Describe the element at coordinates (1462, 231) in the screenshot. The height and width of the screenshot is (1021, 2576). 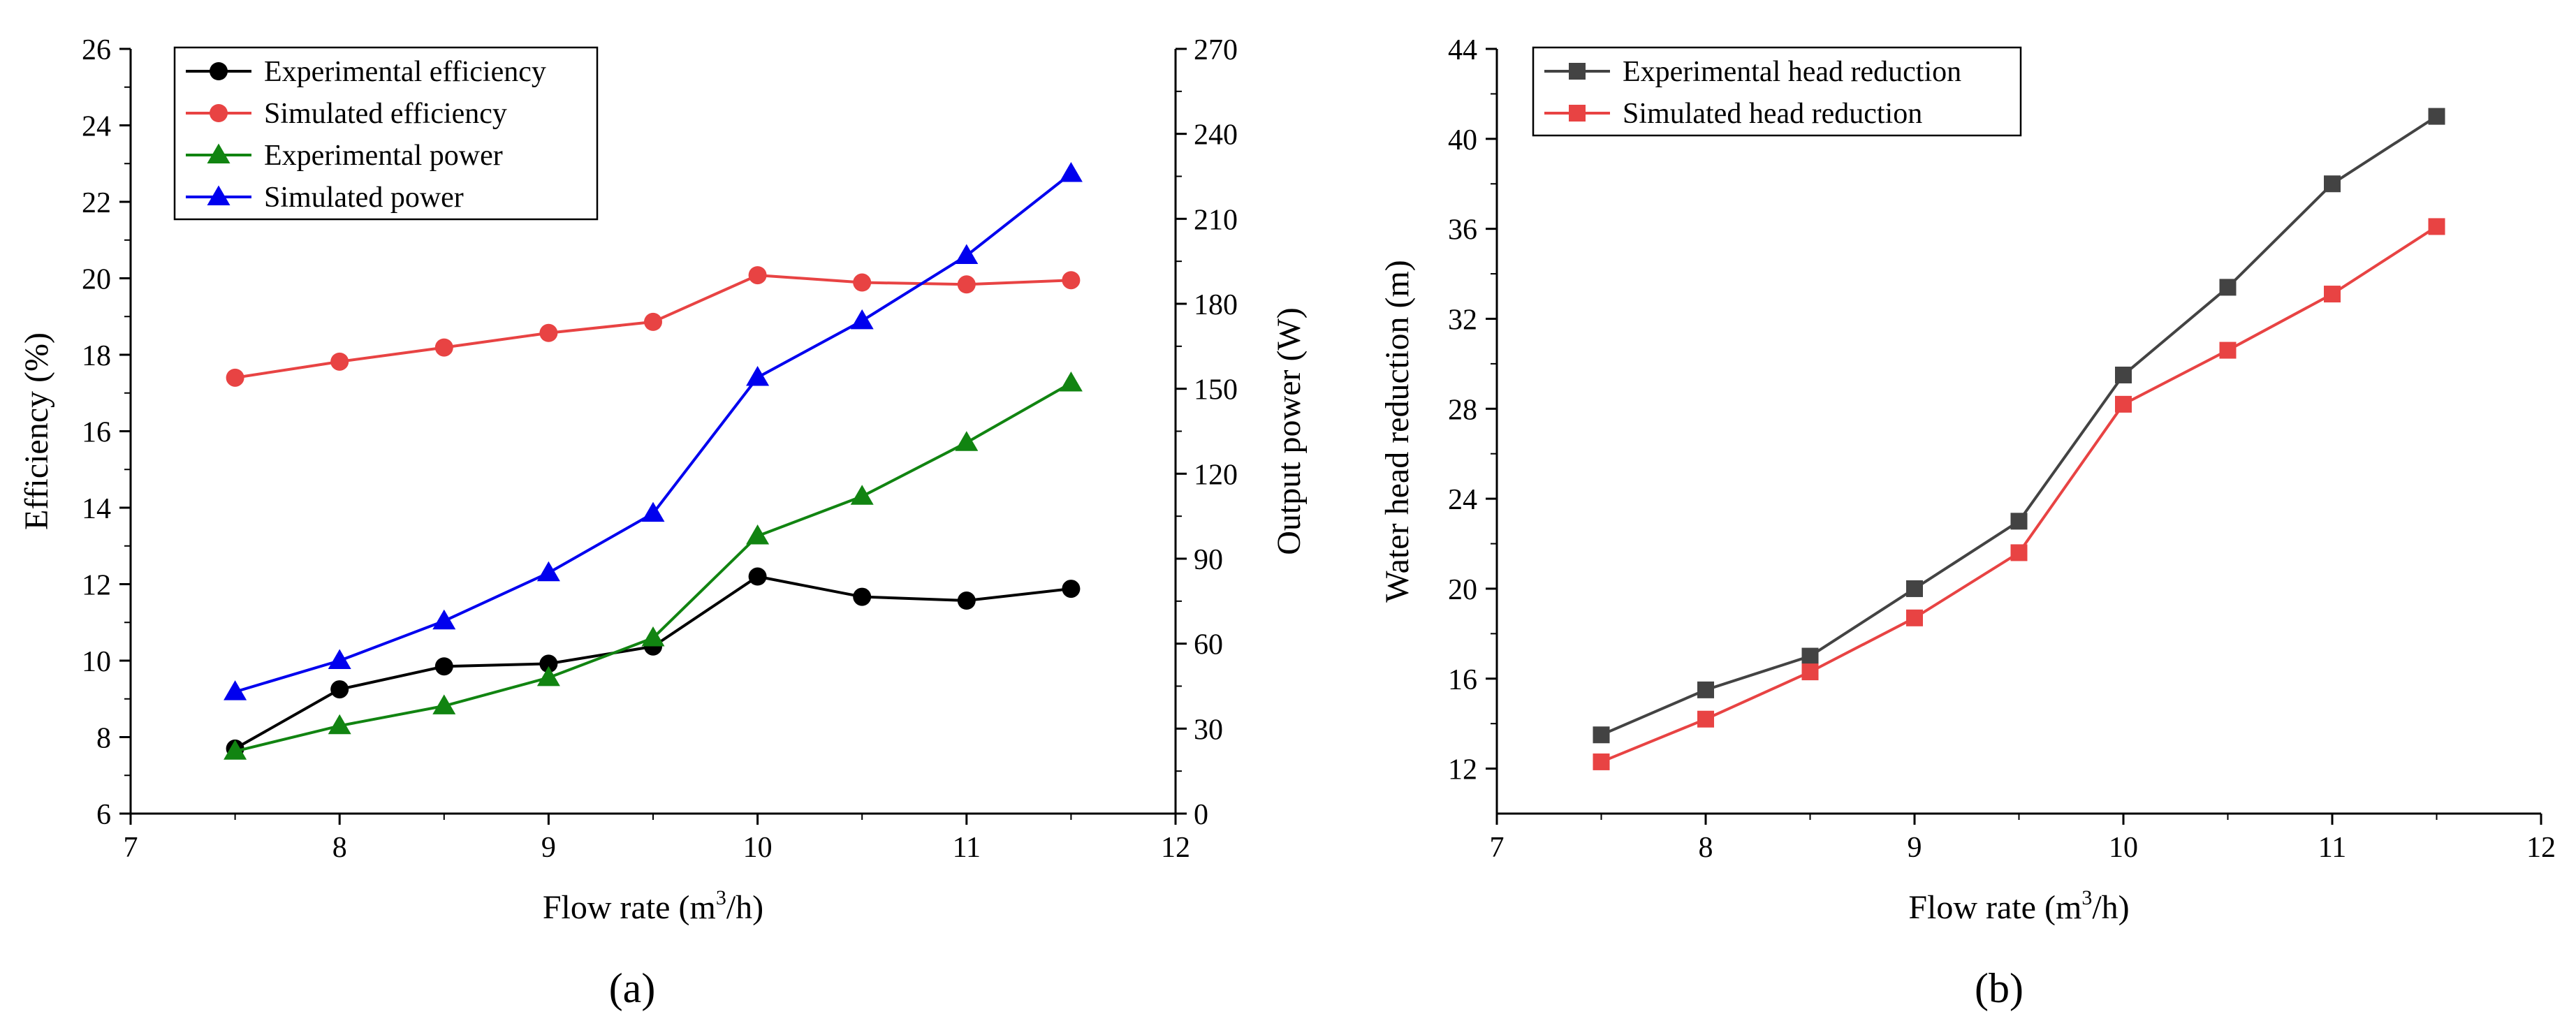
I see `y-tick-label: 36` at that location.